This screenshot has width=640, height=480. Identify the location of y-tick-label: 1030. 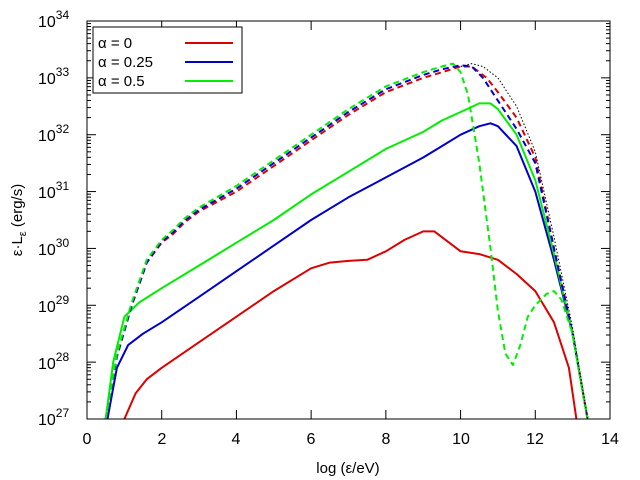
(53, 247).